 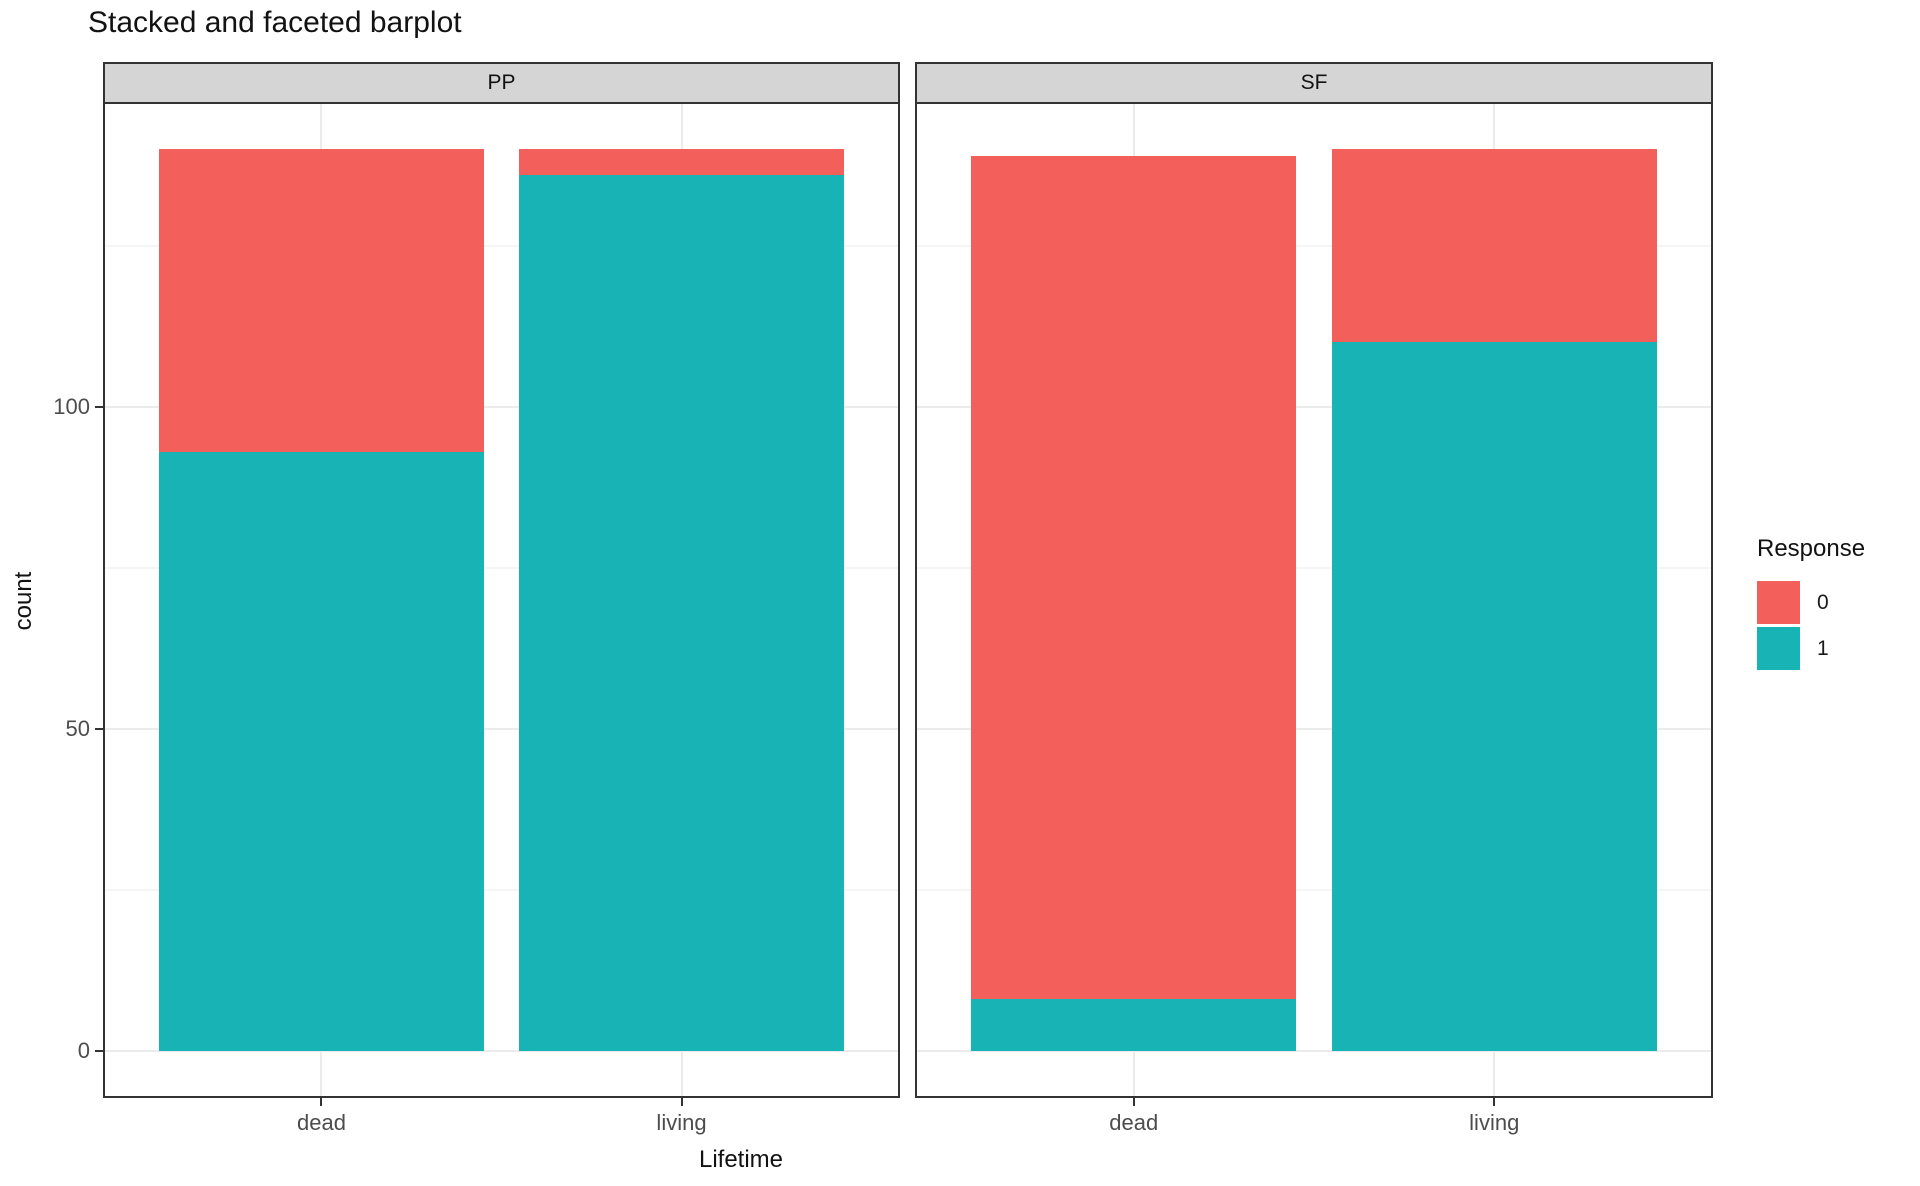 What do you see at coordinates (1823, 602) in the screenshot?
I see `legend-label: 0` at bounding box center [1823, 602].